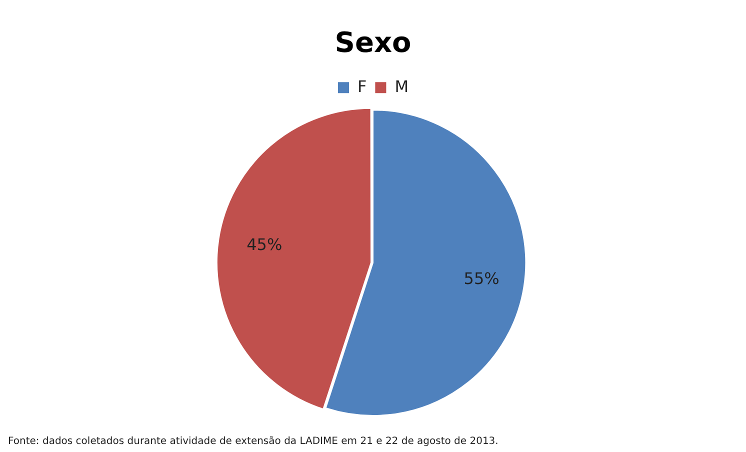 Image resolution: width=746 pixels, height=452 pixels. I want to click on legend-label: M, so click(401, 86).